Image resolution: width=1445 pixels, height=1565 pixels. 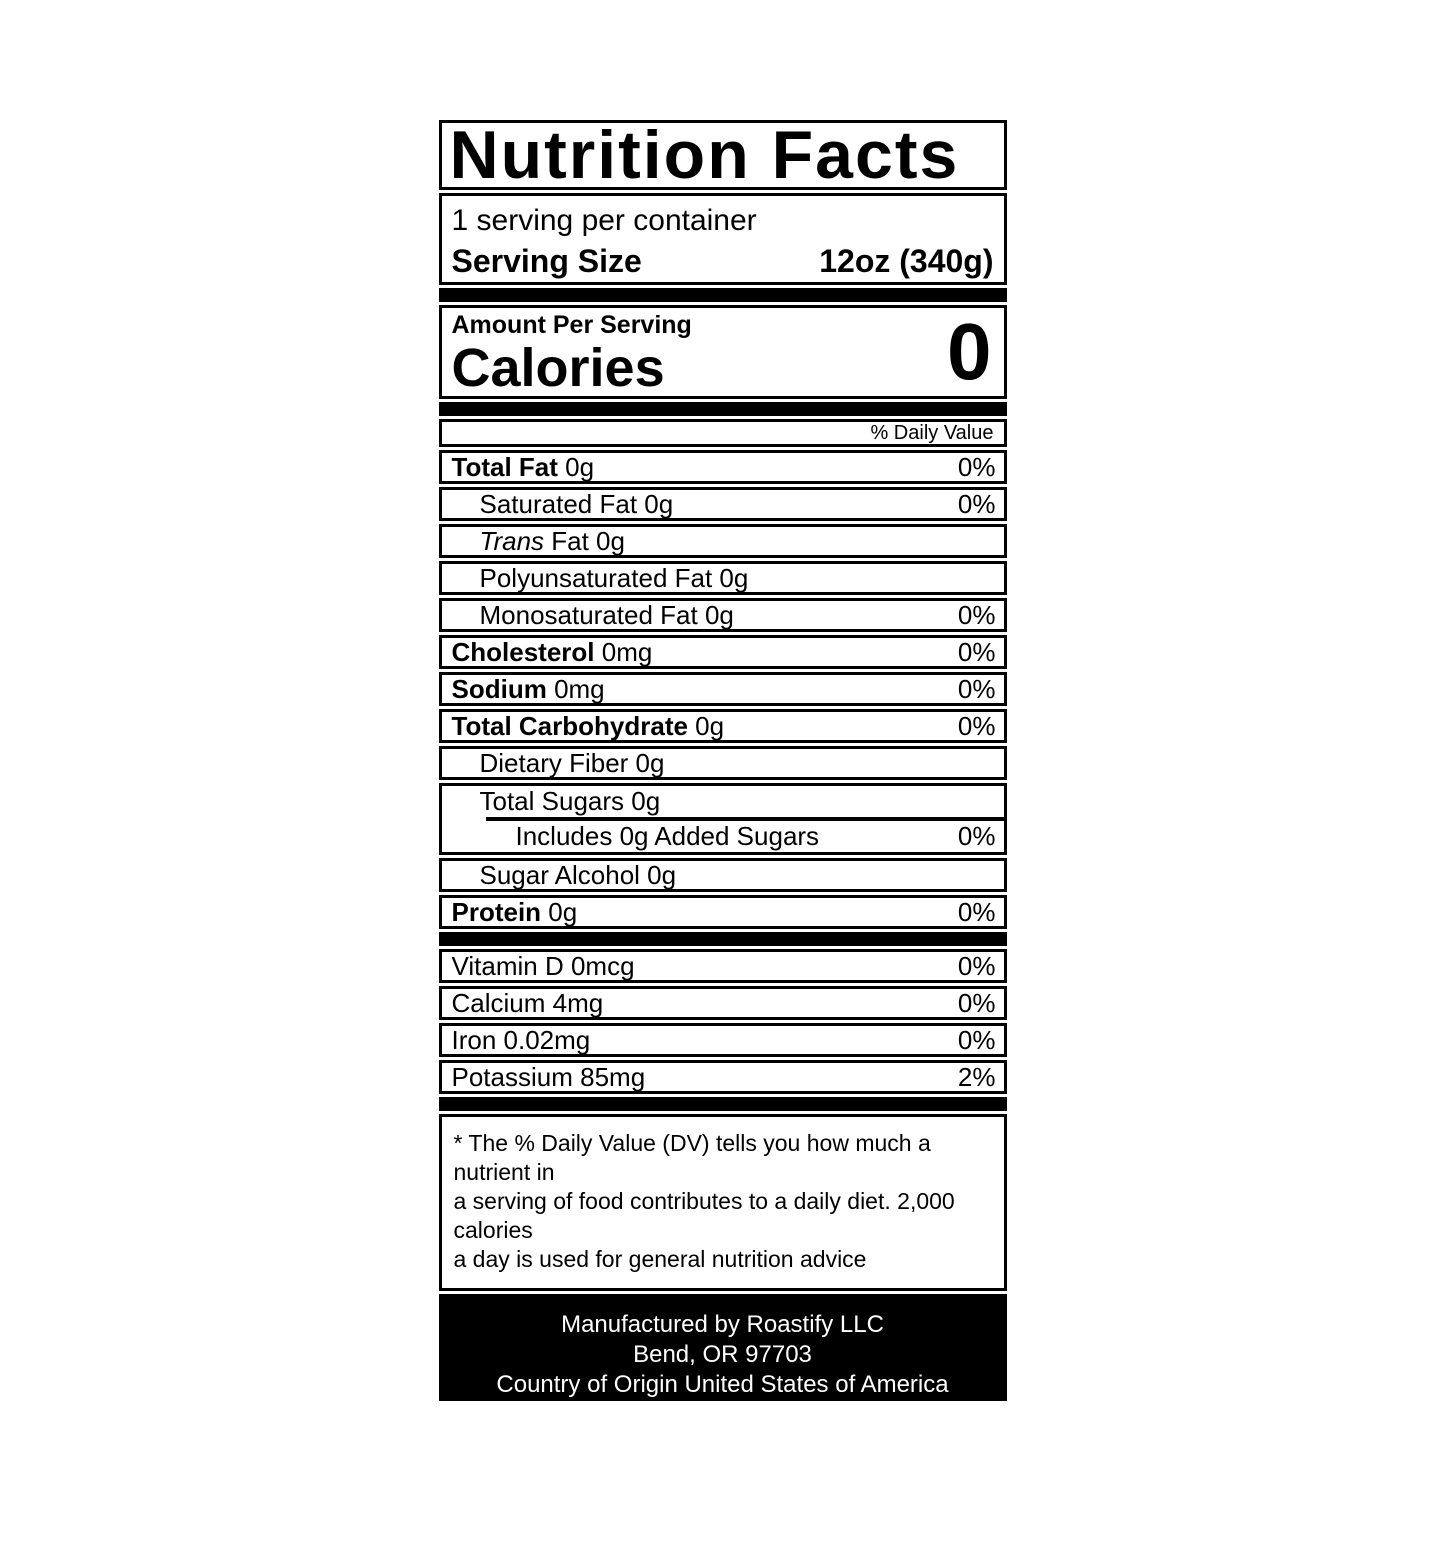 What do you see at coordinates (527, 1002) in the screenshot?
I see `vitamin-name: Calcium 4mg` at bounding box center [527, 1002].